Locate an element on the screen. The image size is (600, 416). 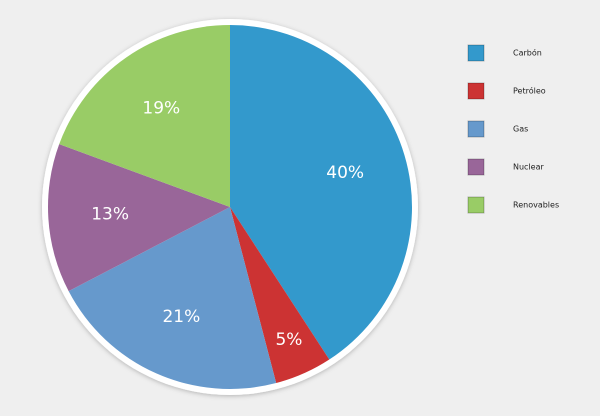
legend-label-nuclear: Nuclear is located at coordinates (529, 167).